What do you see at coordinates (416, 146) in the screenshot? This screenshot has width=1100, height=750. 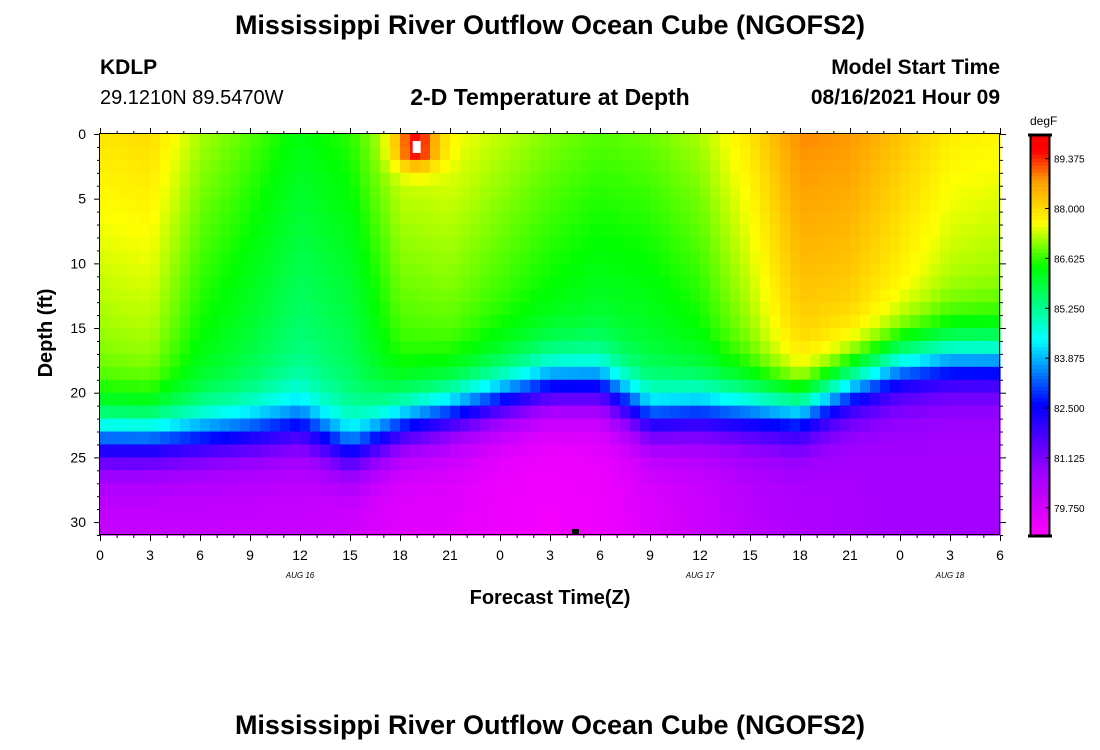 I see `hot-spot-marker` at bounding box center [416, 146].